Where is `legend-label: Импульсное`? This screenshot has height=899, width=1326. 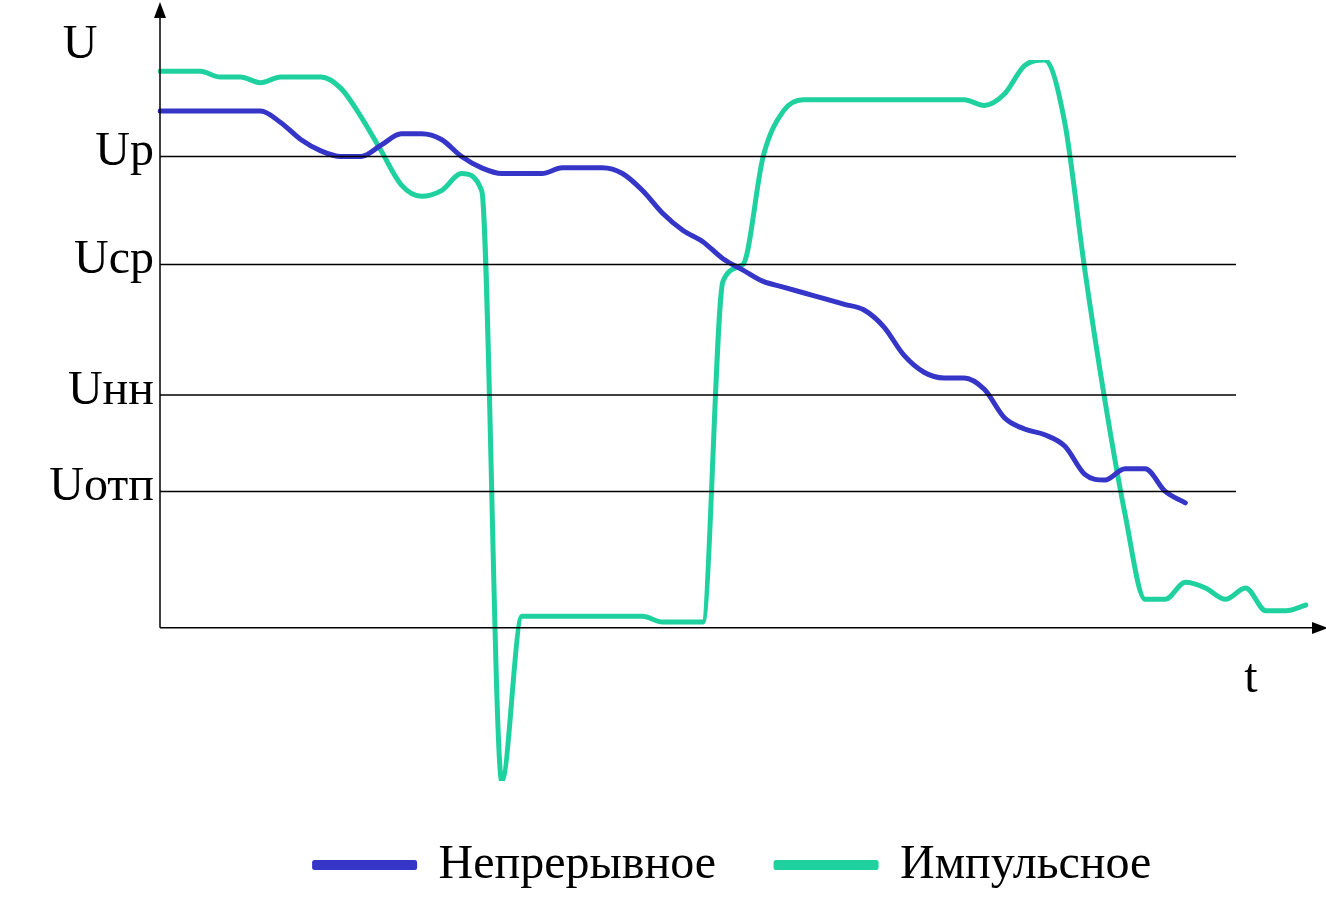
legend-label: Импульсное is located at coordinates (1026, 861).